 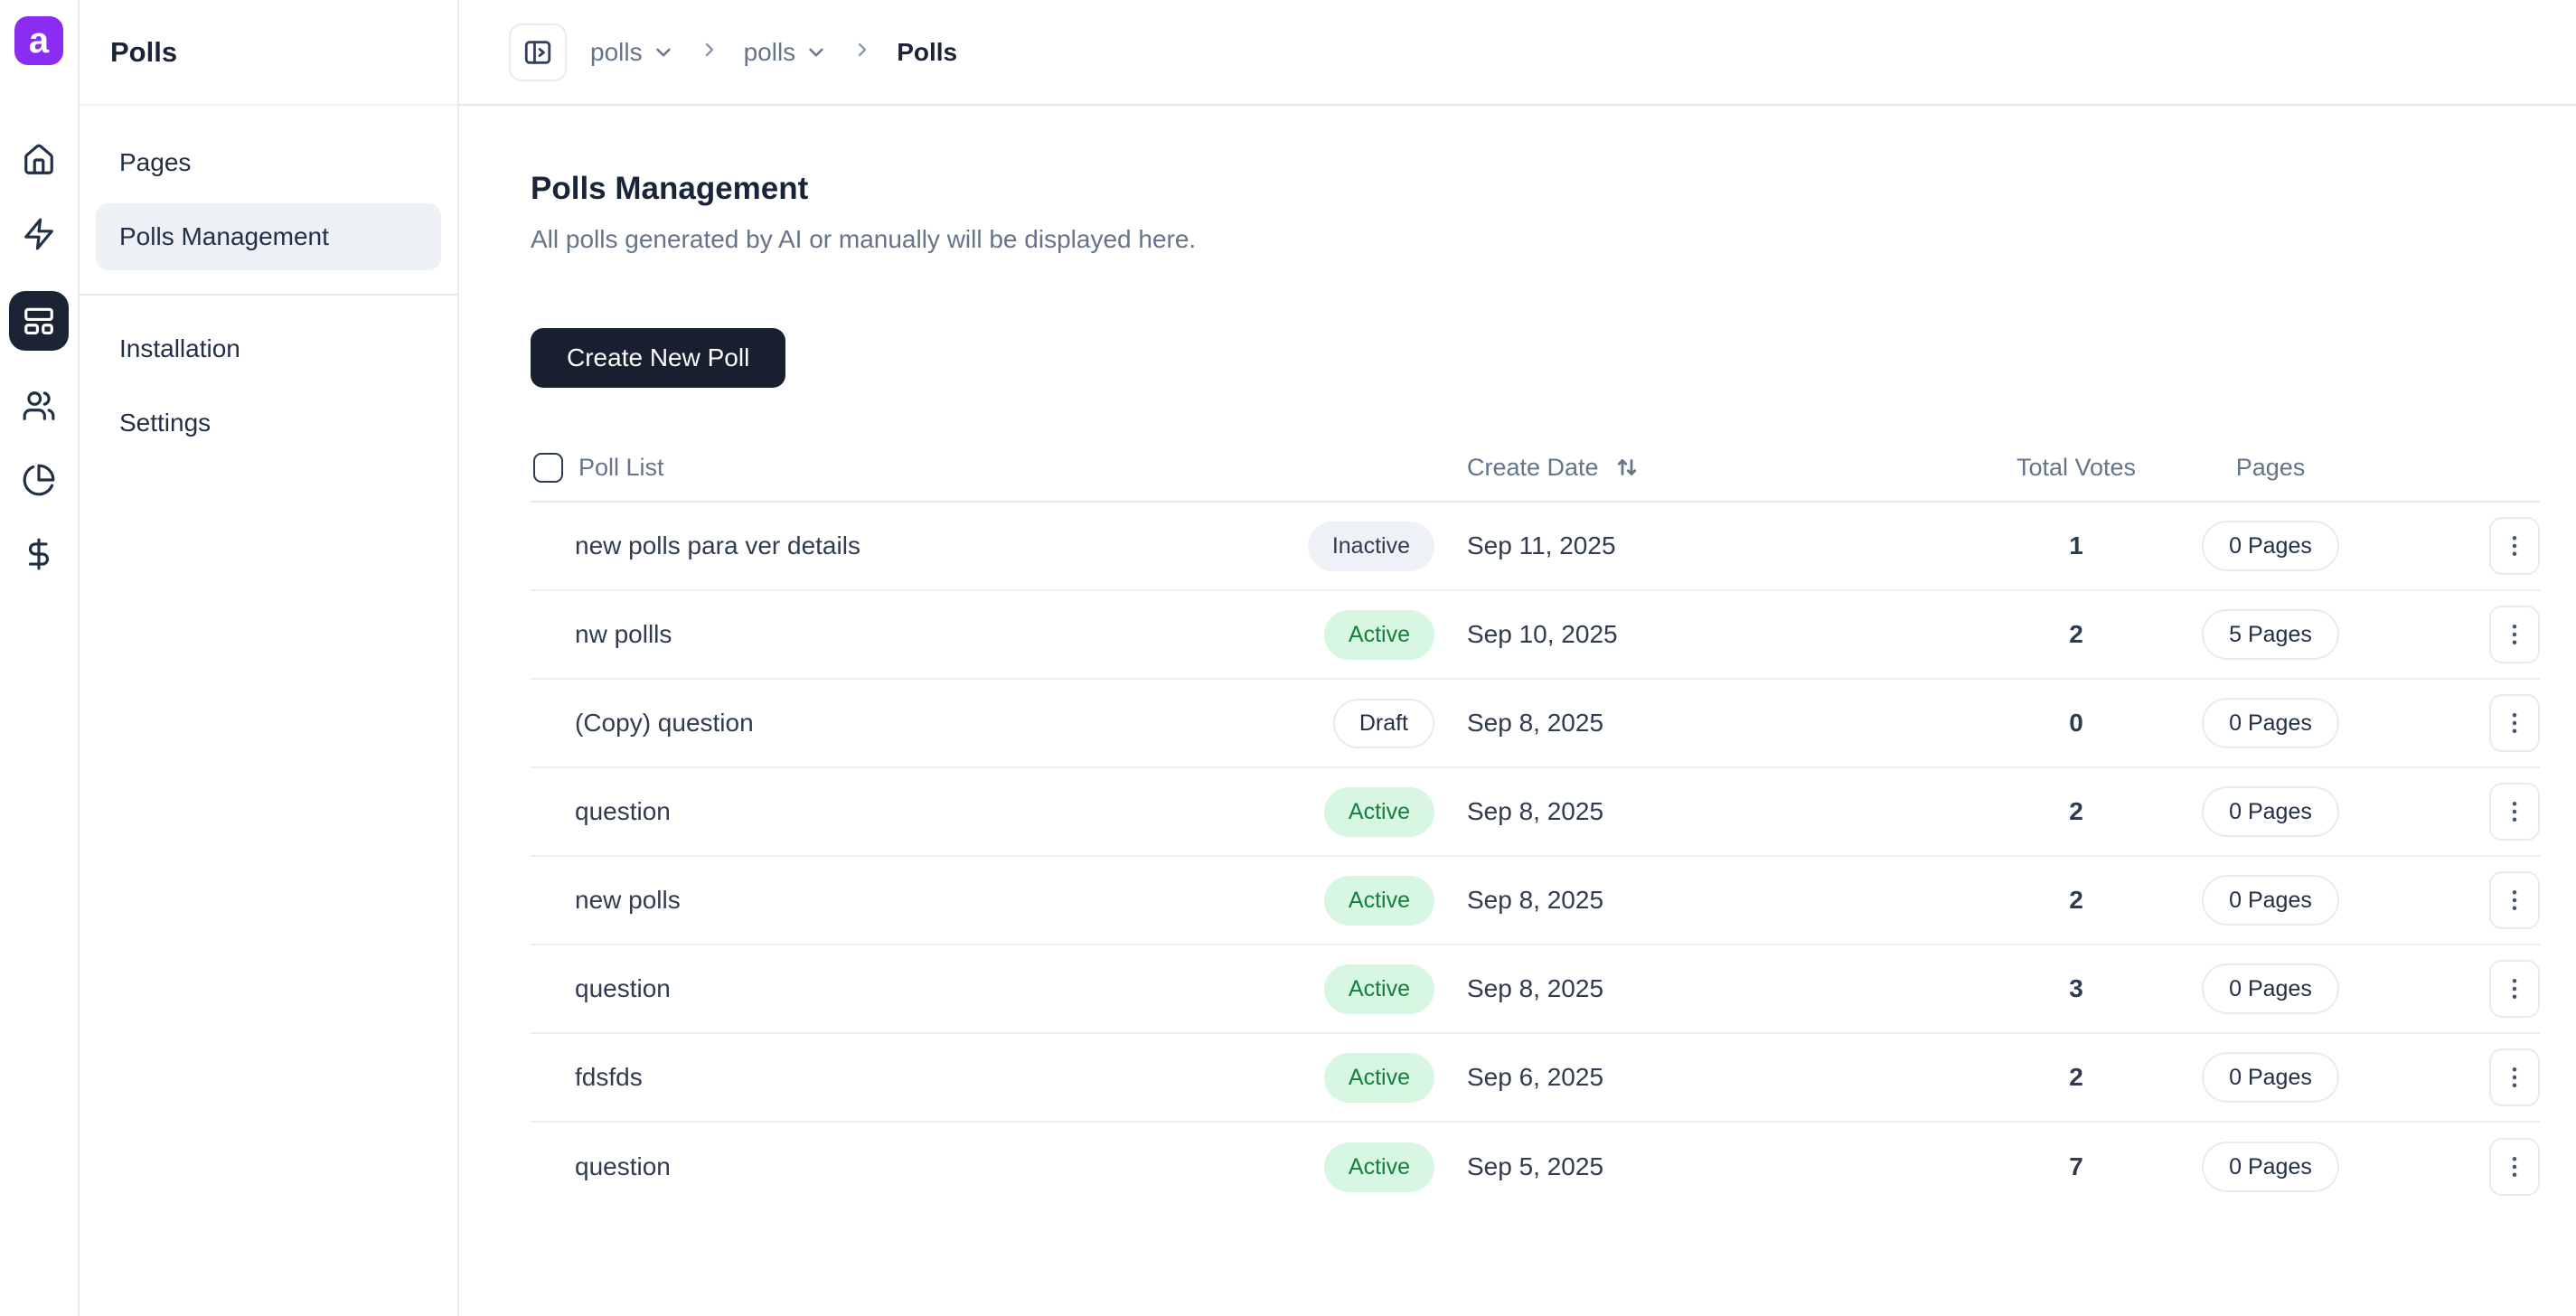 I want to click on icon-rail: a, so click(x=40, y=658).